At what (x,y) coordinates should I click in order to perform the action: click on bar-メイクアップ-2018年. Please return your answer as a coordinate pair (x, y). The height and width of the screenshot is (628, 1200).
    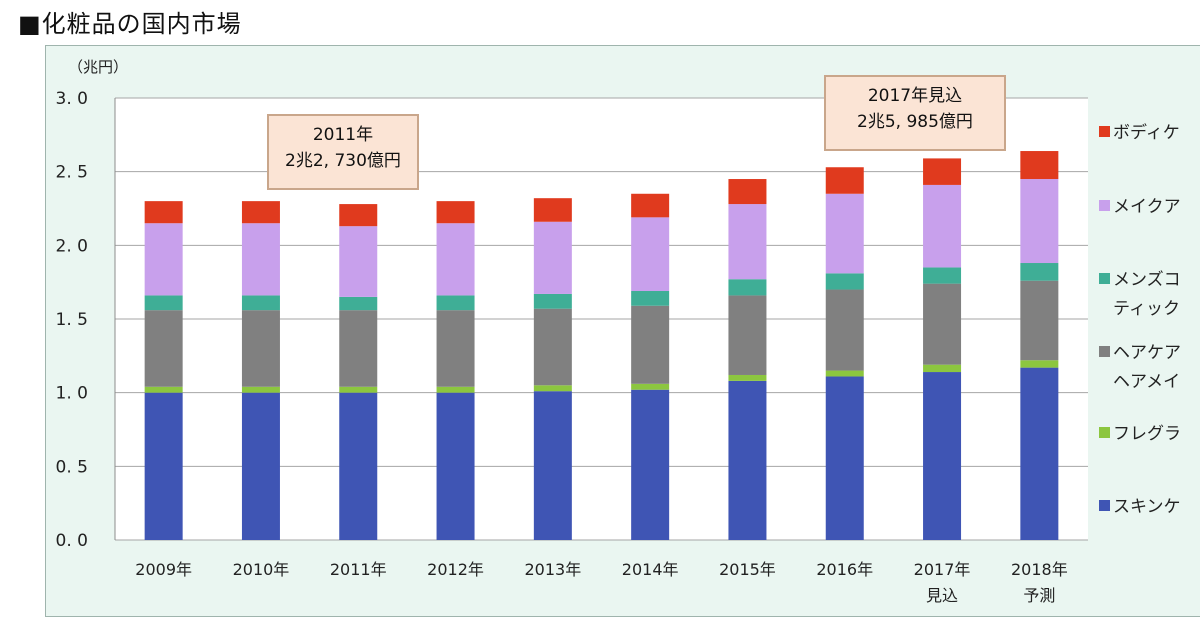
    Looking at the image, I should click on (1039, 221).